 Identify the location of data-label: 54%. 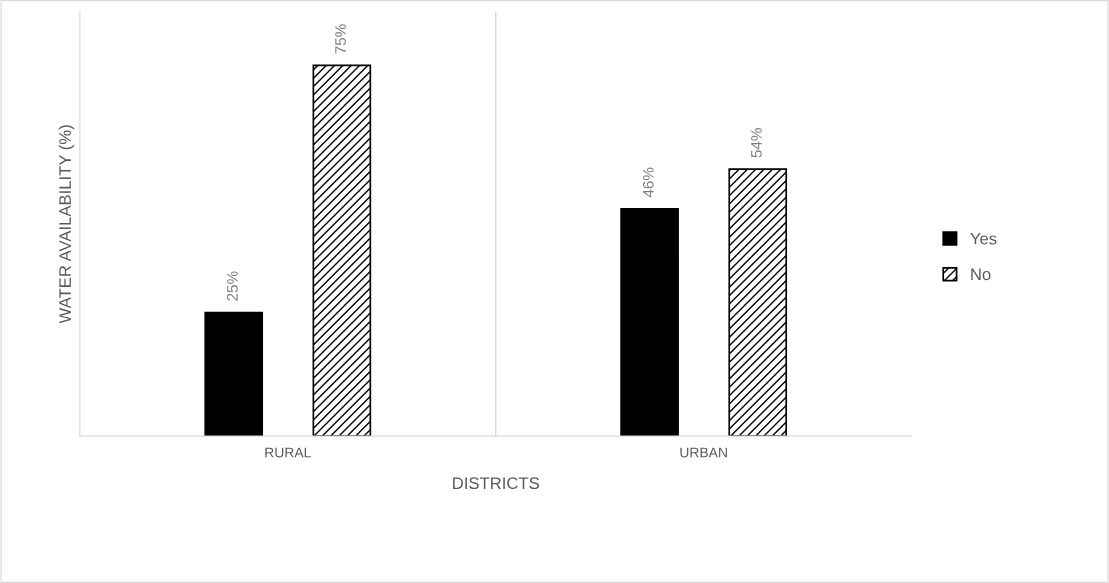
(756, 143).